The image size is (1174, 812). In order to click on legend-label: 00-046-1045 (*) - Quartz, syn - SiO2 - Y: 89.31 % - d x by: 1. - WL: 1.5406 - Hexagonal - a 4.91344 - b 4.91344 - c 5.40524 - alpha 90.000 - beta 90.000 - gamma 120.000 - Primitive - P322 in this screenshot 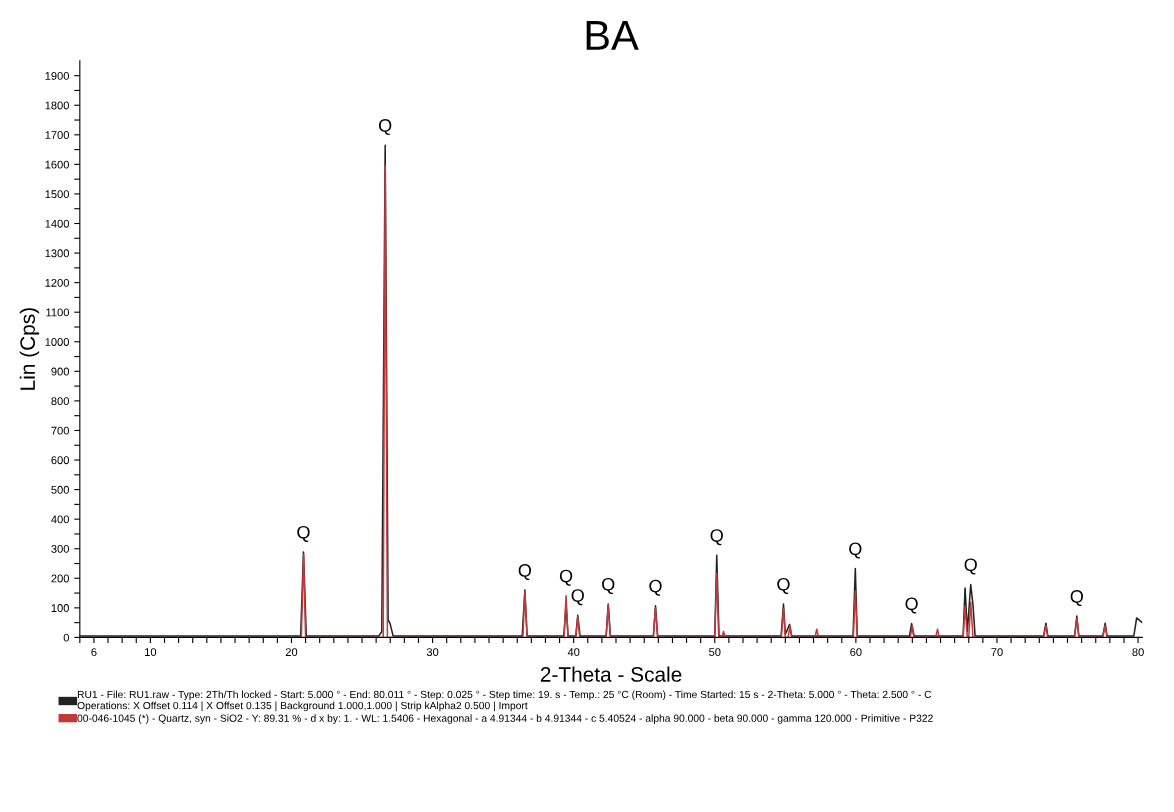, I will do `click(505, 719)`.